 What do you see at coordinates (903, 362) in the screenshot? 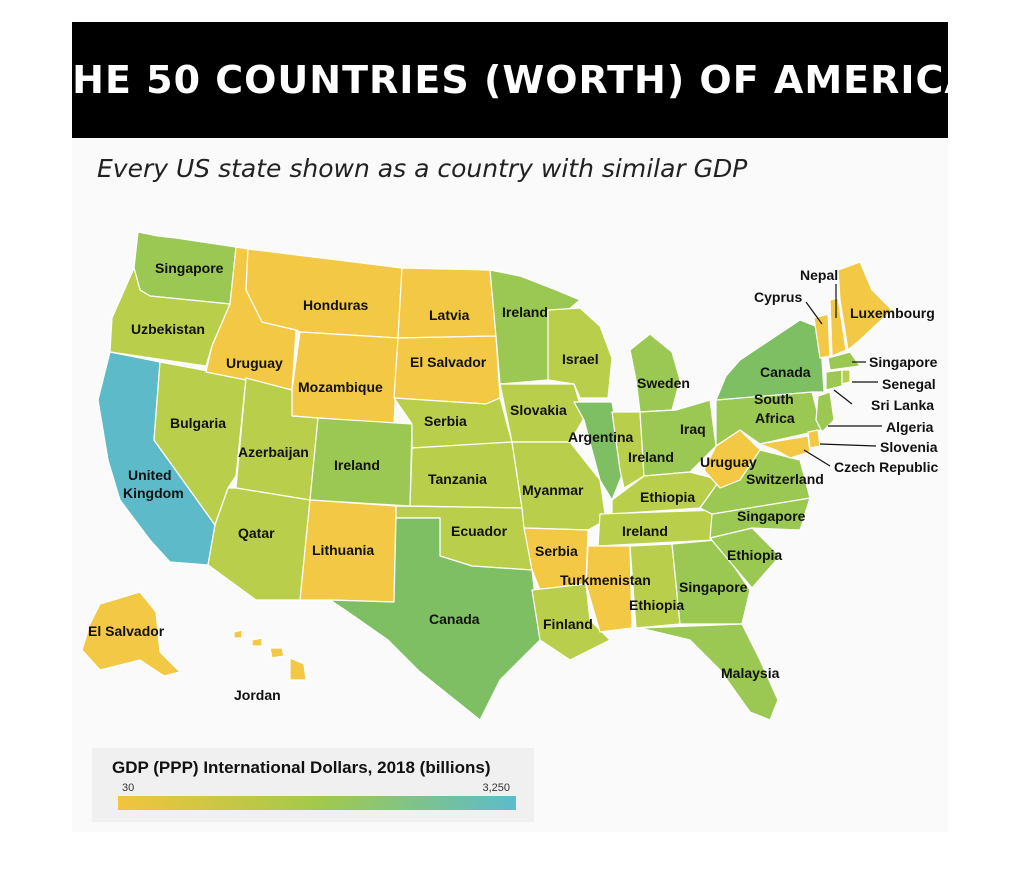
I see `label-massachusetts: Singapore` at bounding box center [903, 362].